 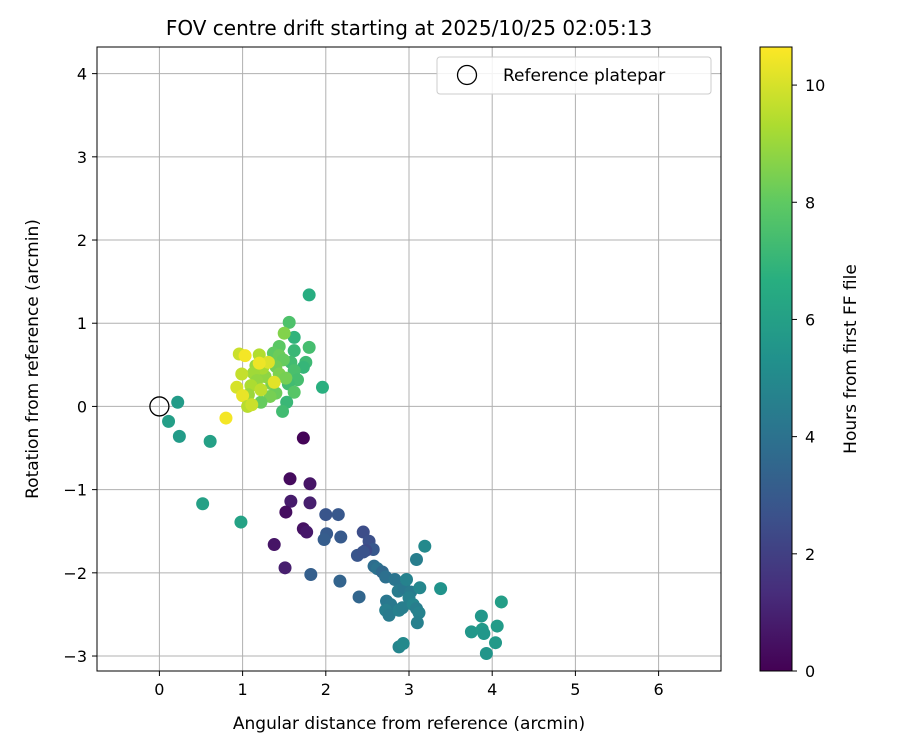 What do you see at coordinates (810, 671) in the screenshot?
I see `colorbar-tick-label: 0` at bounding box center [810, 671].